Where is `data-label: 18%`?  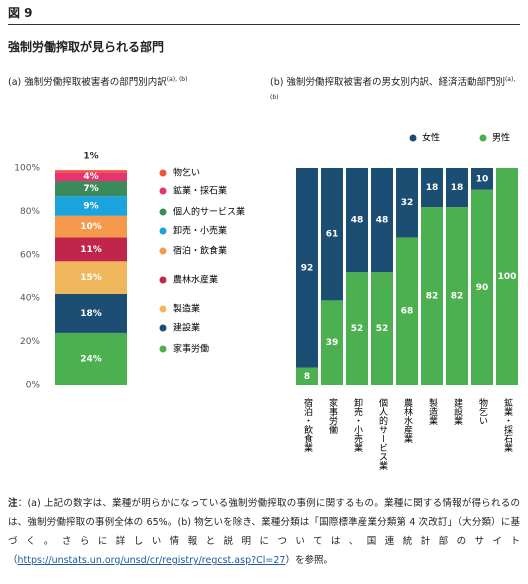
data-label: 18% is located at coordinates (91, 314).